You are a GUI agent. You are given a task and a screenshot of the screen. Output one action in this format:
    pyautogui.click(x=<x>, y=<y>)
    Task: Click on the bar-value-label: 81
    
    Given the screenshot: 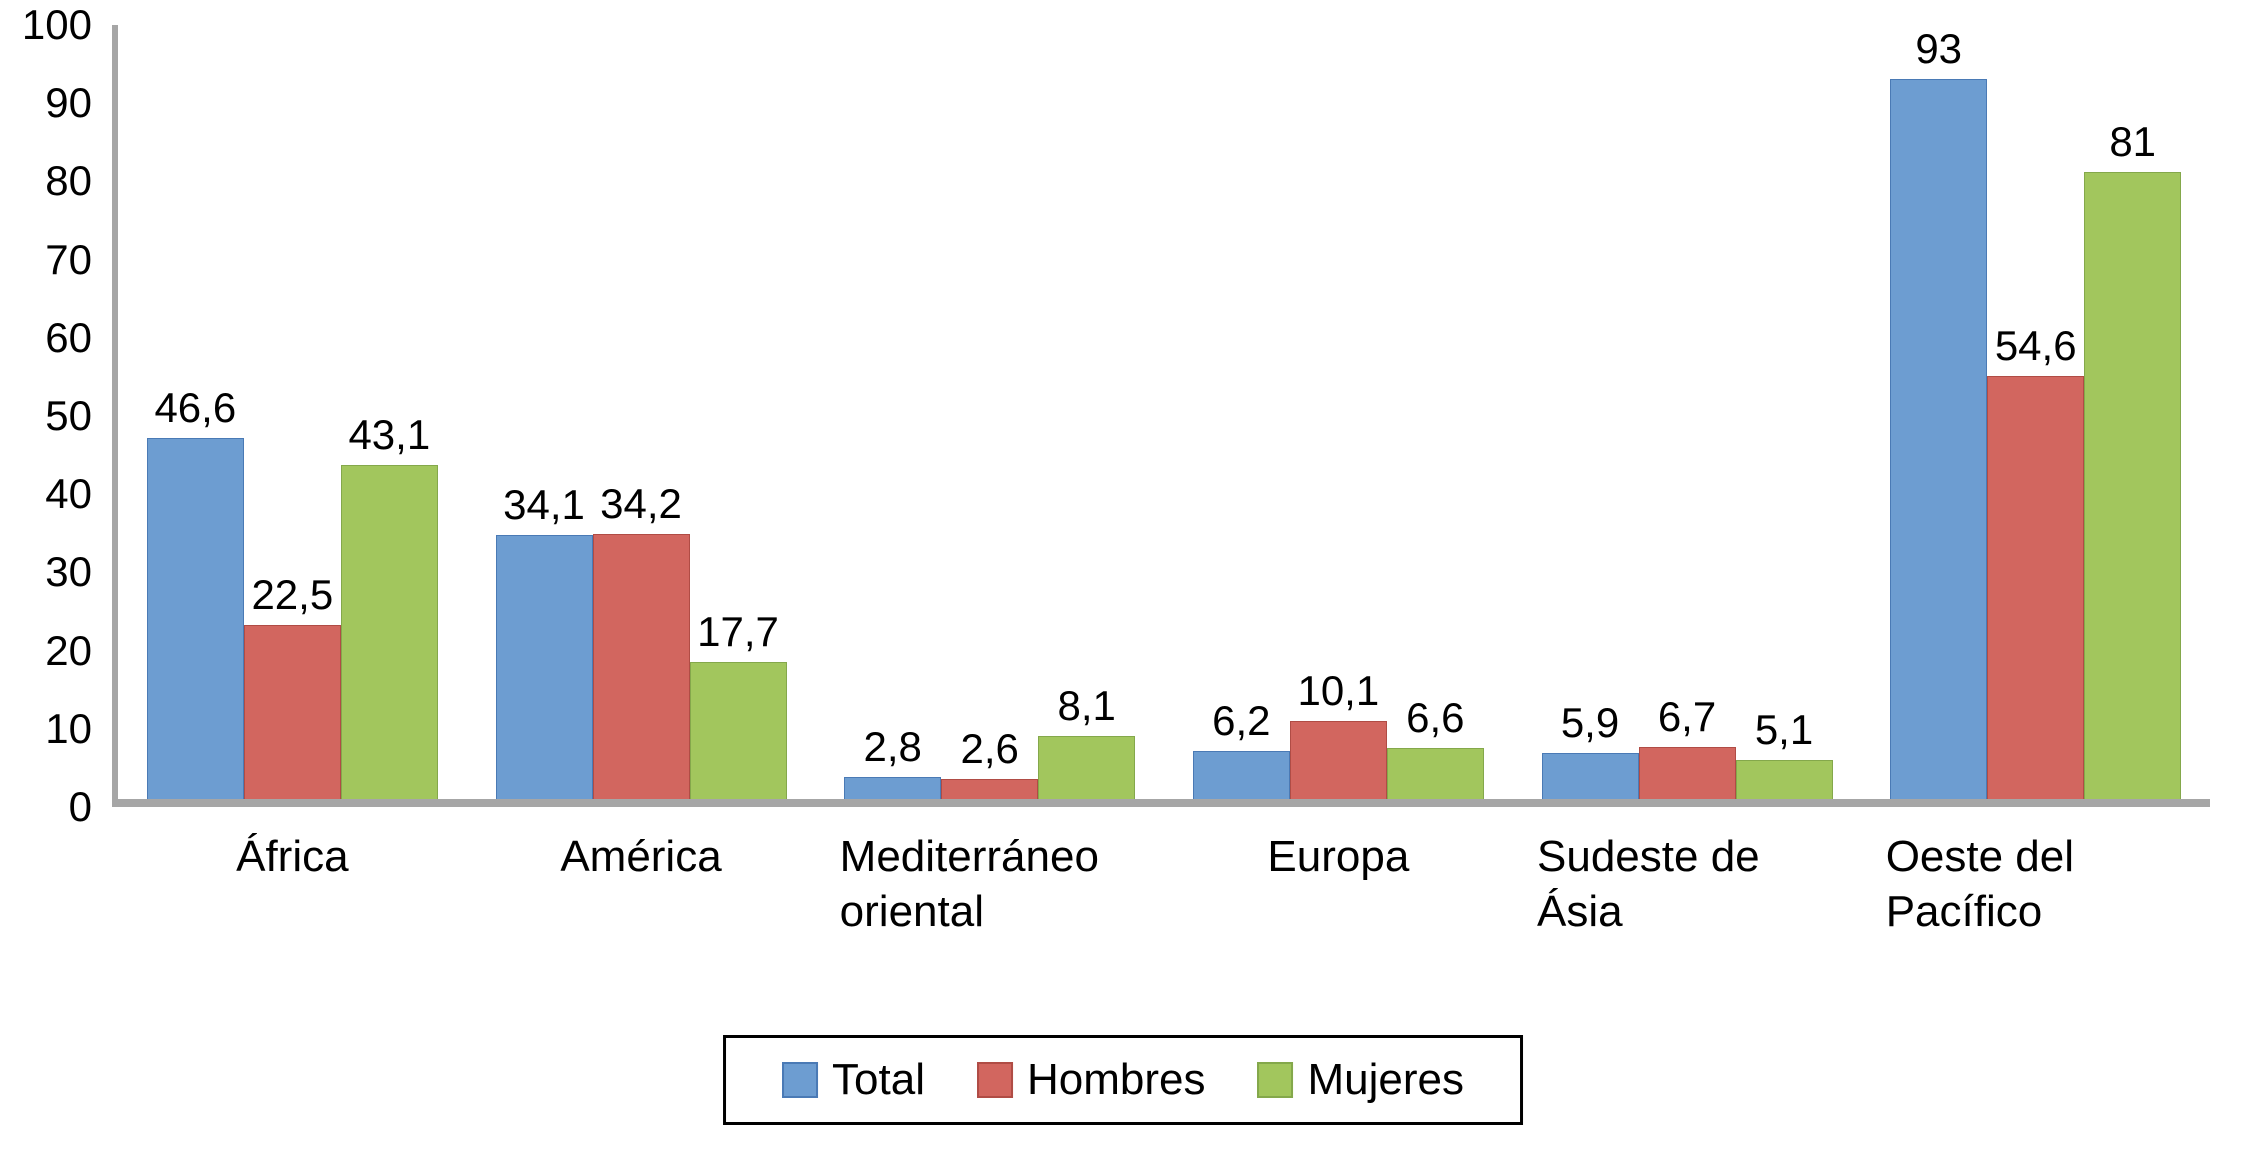 What is the action you would take?
    pyautogui.click(x=2133, y=142)
    